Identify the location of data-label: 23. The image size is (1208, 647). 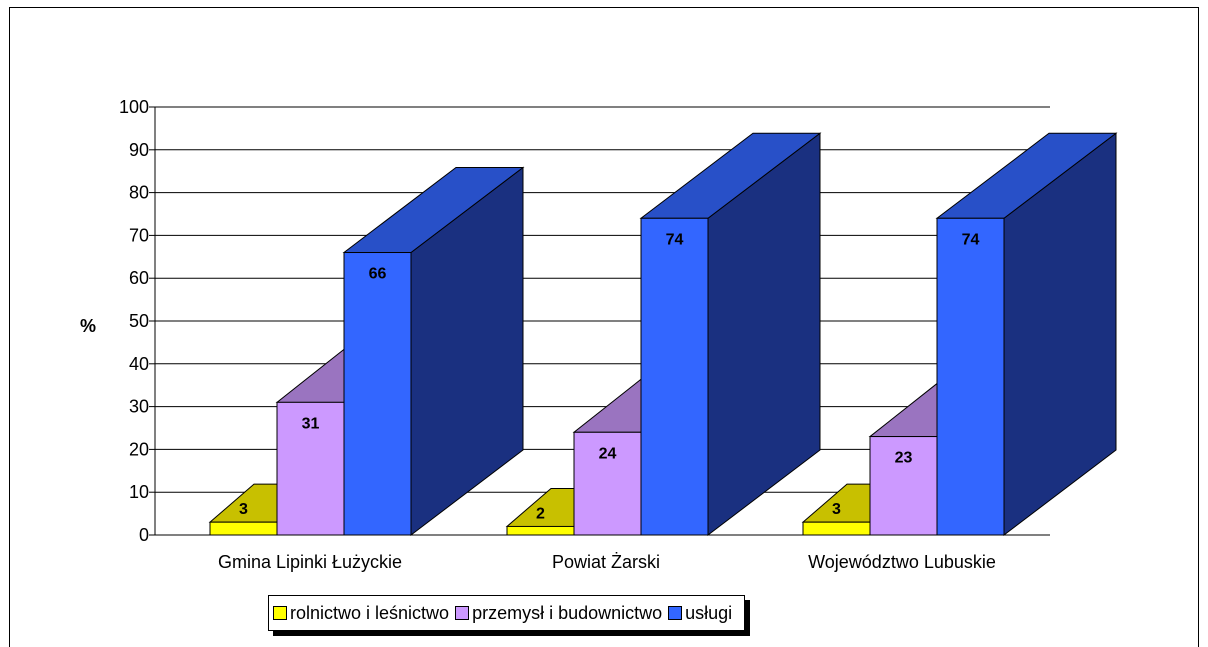
(904, 458).